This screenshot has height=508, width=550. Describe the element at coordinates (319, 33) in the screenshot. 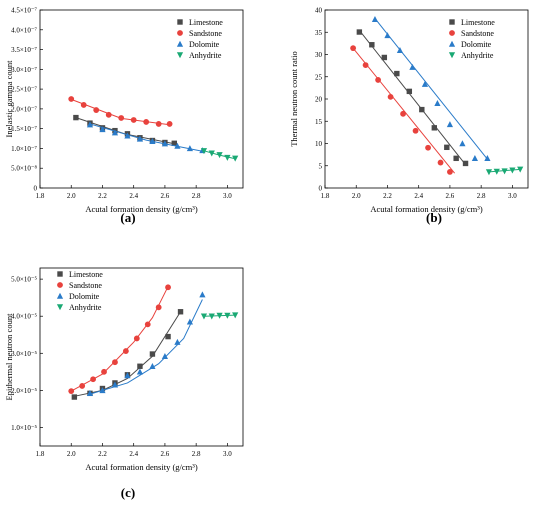

I see `y-tick-label: 35` at that location.